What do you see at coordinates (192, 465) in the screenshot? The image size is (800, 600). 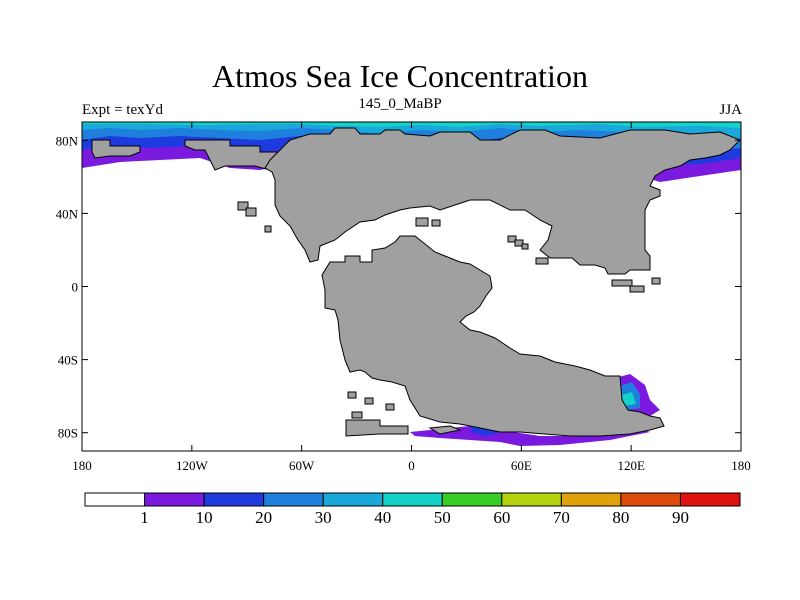 I see `x-tick-label: 120W` at bounding box center [192, 465].